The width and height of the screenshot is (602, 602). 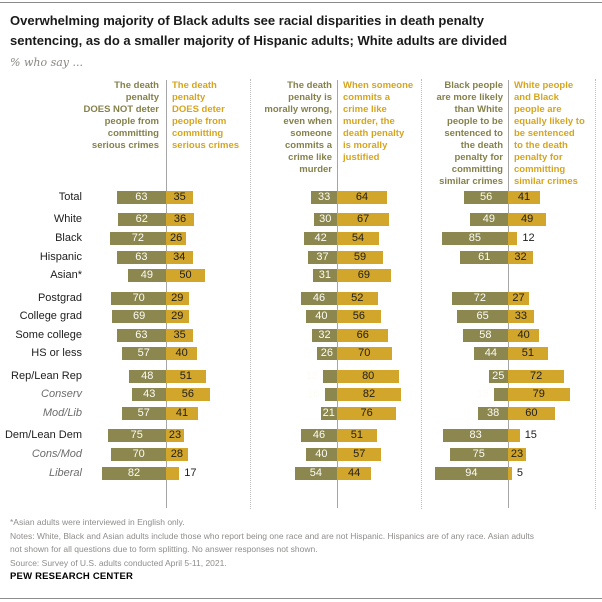 What do you see at coordinates (320, 237) in the screenshot?
I see `value-label: 42` at bounding box center [320, 237].